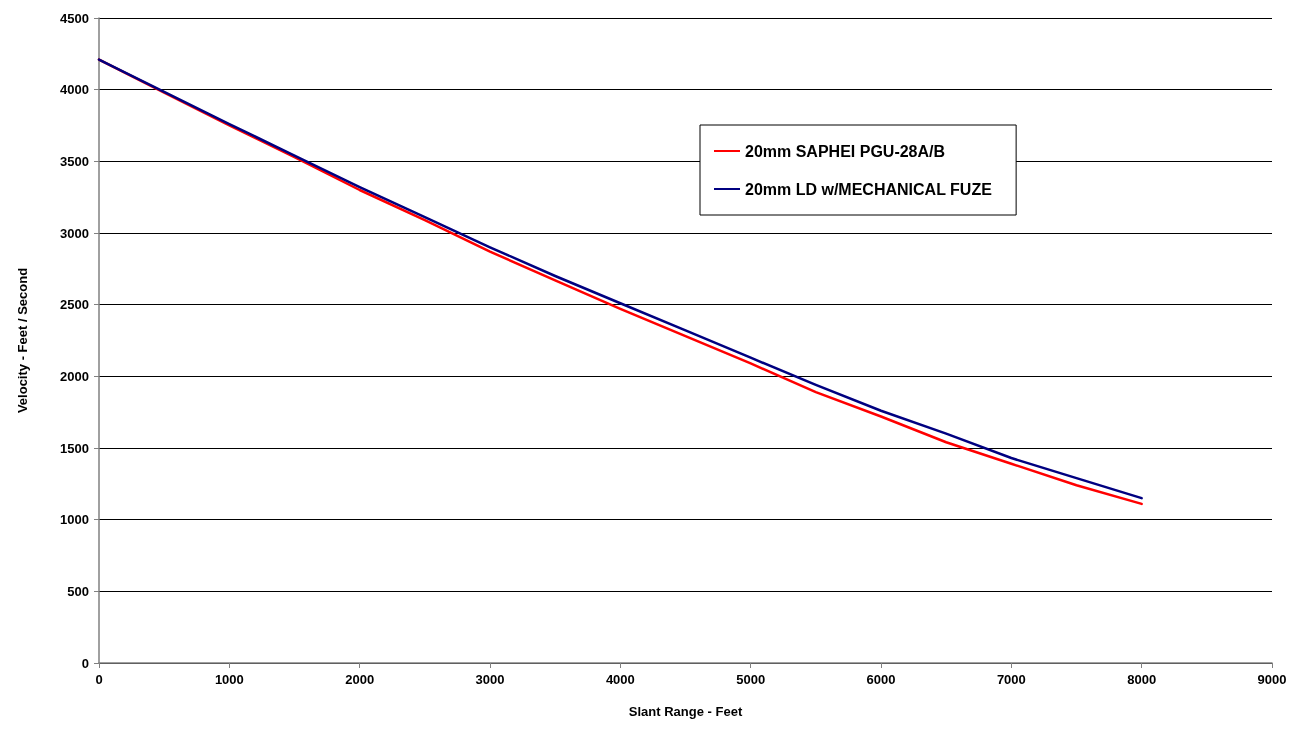  What do you see at coordinates (74, 18) in the screenshot?
I see `y-tick-label: 4500` at bounding box center [74, 18].